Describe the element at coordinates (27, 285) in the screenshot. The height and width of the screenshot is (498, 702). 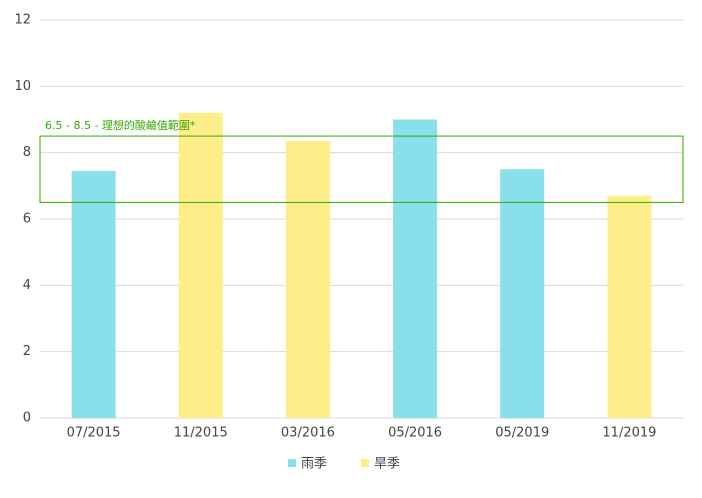
I see `y-tick-label: 4` at that location.